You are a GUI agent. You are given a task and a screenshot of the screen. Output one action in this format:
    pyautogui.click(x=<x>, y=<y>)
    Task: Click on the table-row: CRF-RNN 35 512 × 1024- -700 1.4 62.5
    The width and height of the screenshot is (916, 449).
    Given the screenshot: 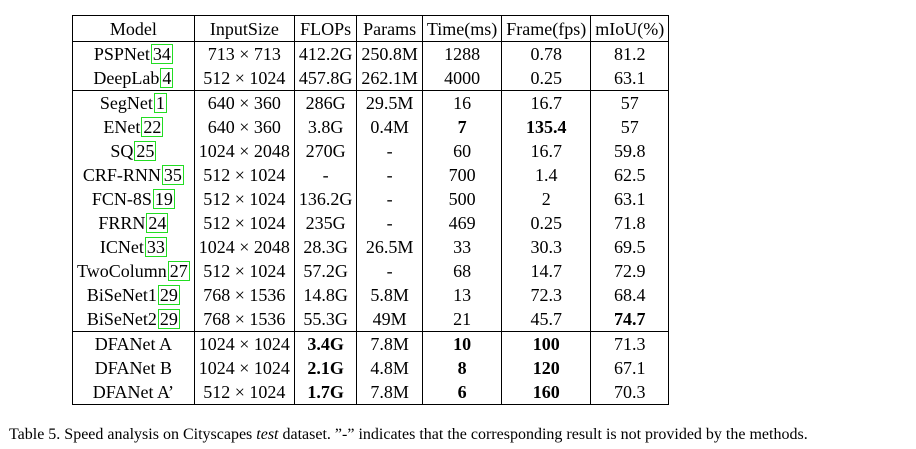 What is the action you would take?
    pyautogui.click(x=371, y=175)
    